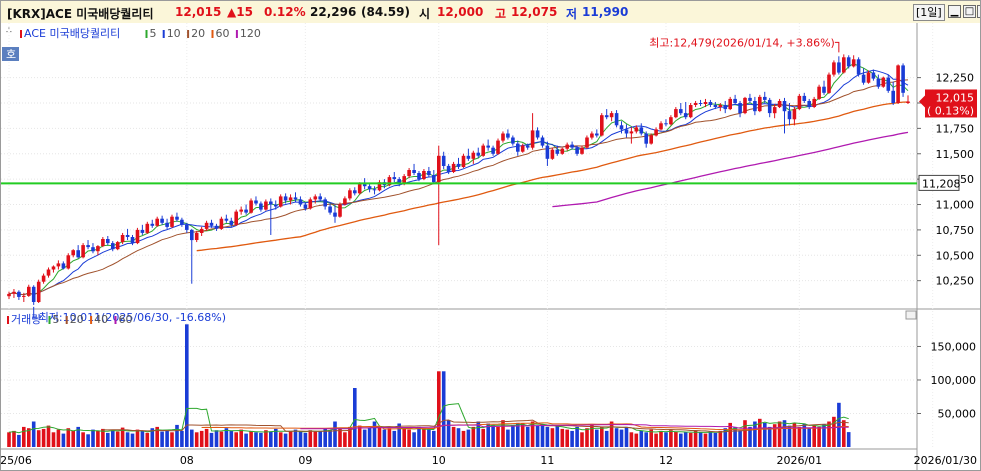  I want to click on period-button: [1일], so click(929, 12).